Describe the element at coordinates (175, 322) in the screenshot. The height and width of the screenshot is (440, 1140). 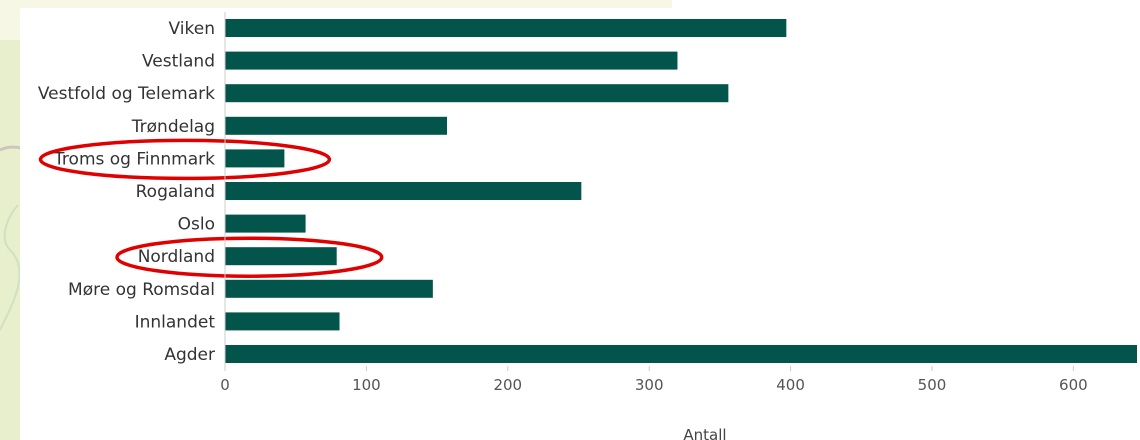
I see `category-label-innlandet: Innlandet` at that location.